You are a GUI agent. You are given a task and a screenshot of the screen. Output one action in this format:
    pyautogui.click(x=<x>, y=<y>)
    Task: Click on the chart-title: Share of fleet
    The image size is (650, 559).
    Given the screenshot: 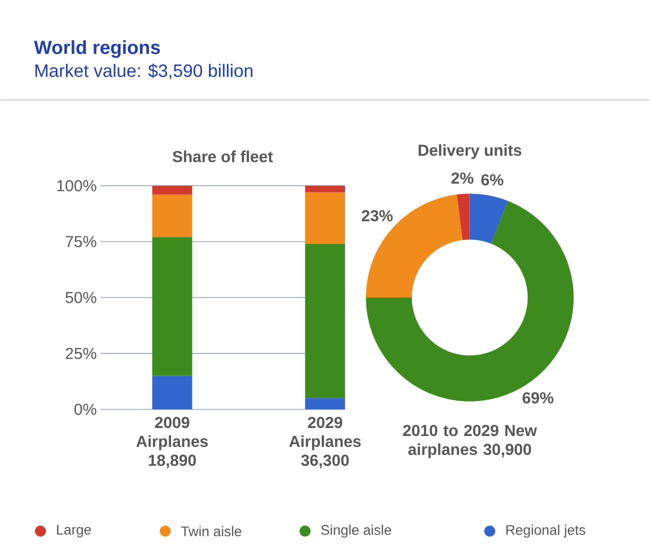 What is the action you would take?
    pyautogui.click(x=222, y=156)
    